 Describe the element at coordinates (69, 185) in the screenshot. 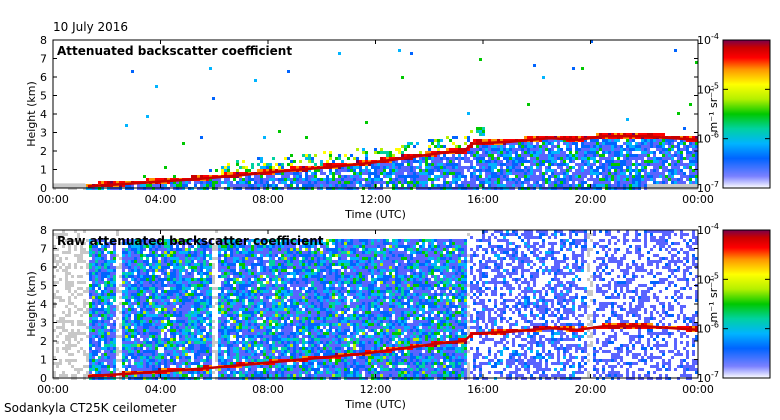

I see `noise-band` at that location.